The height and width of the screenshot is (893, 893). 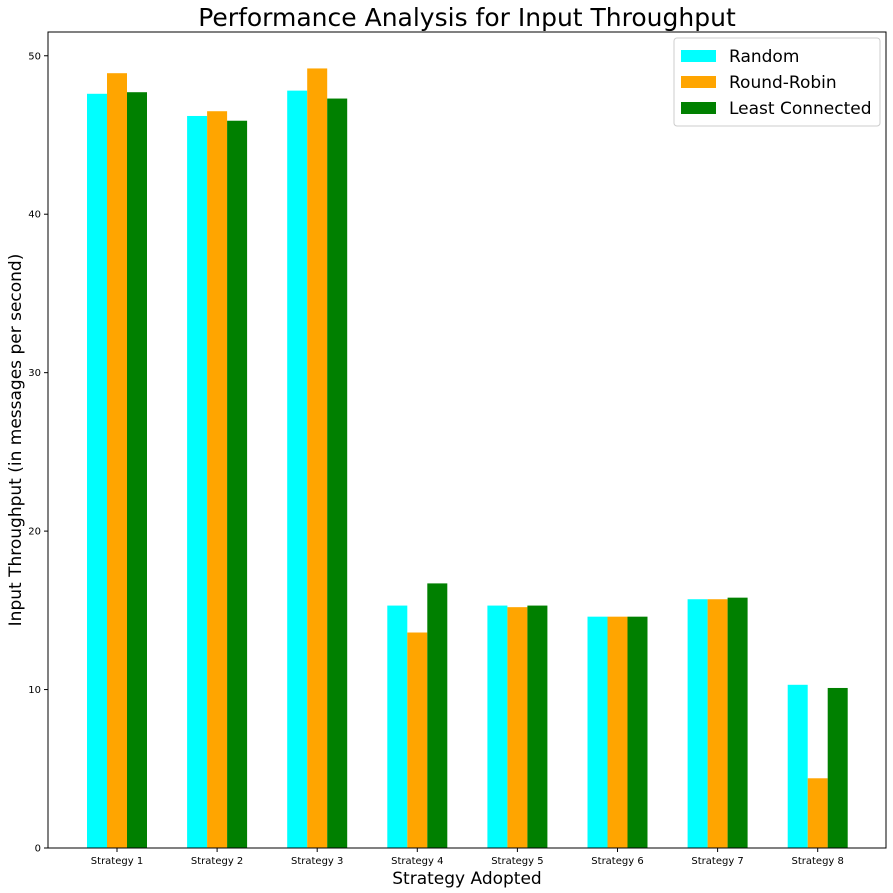 What do you see at coordinates (617, 861) in the screenshot?
I see `x-tick-label: Strategy 6` at bounding box center [617, 861].